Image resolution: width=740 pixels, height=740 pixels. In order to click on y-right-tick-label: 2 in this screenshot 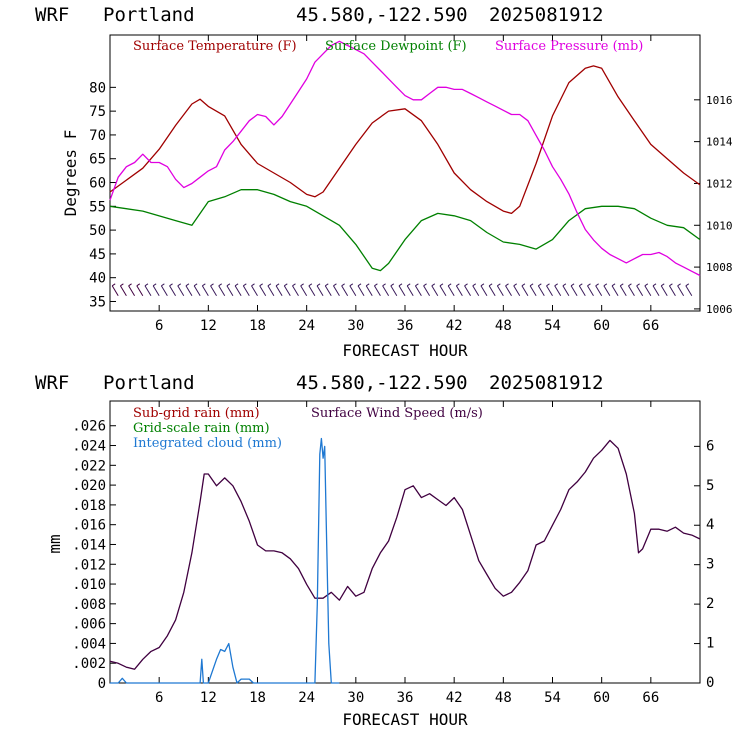, I will do `click(710, 604)`.